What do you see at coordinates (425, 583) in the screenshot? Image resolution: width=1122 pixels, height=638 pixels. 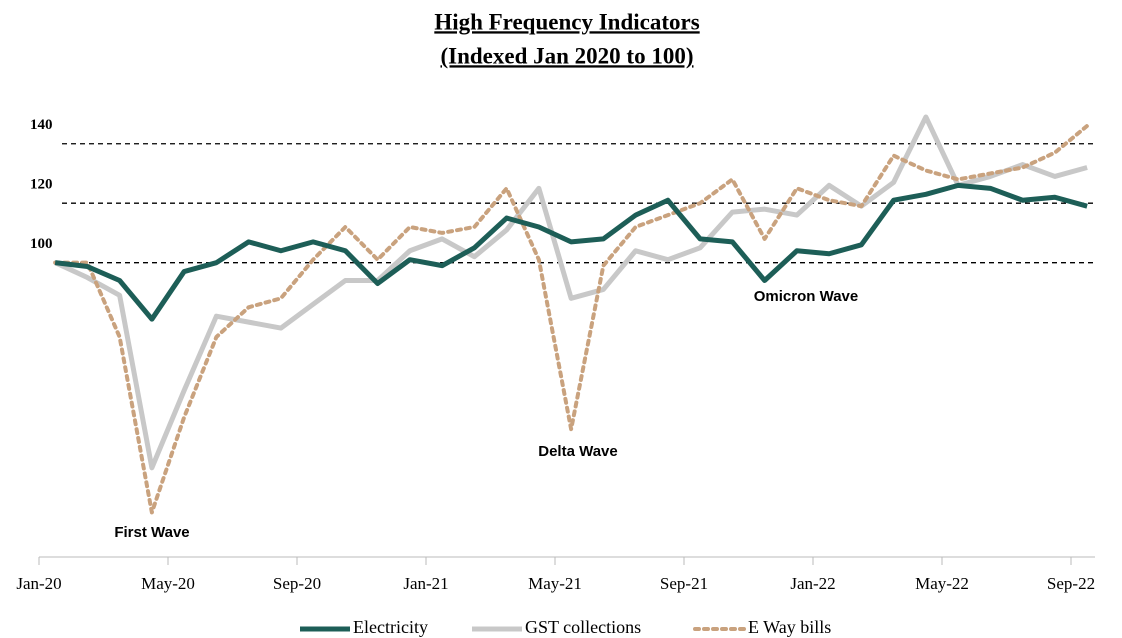 I see `x-tick-label: Jan-21` at bounding box center [425, 583].